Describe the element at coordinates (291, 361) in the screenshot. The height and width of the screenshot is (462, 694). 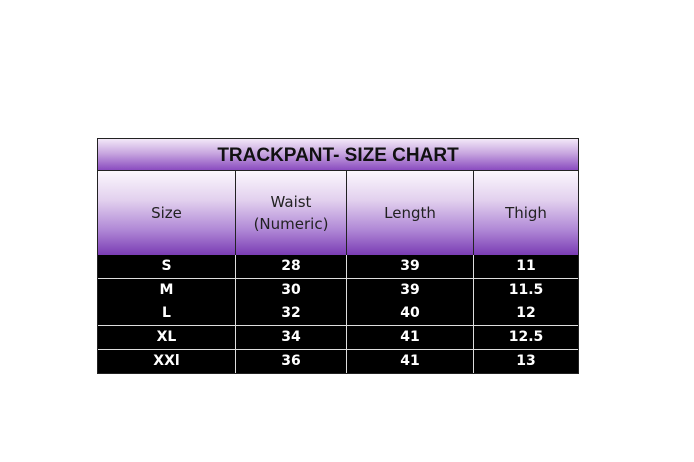
I see `table-cell: 36` at that location.